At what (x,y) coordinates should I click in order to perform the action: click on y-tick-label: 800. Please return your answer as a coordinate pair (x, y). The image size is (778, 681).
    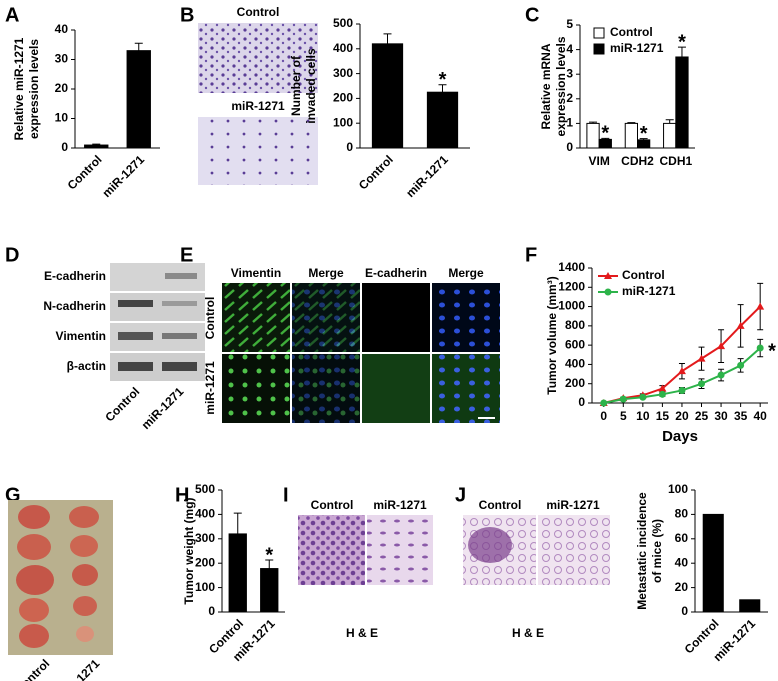
    Looking at the image, I should click on (575, 325).